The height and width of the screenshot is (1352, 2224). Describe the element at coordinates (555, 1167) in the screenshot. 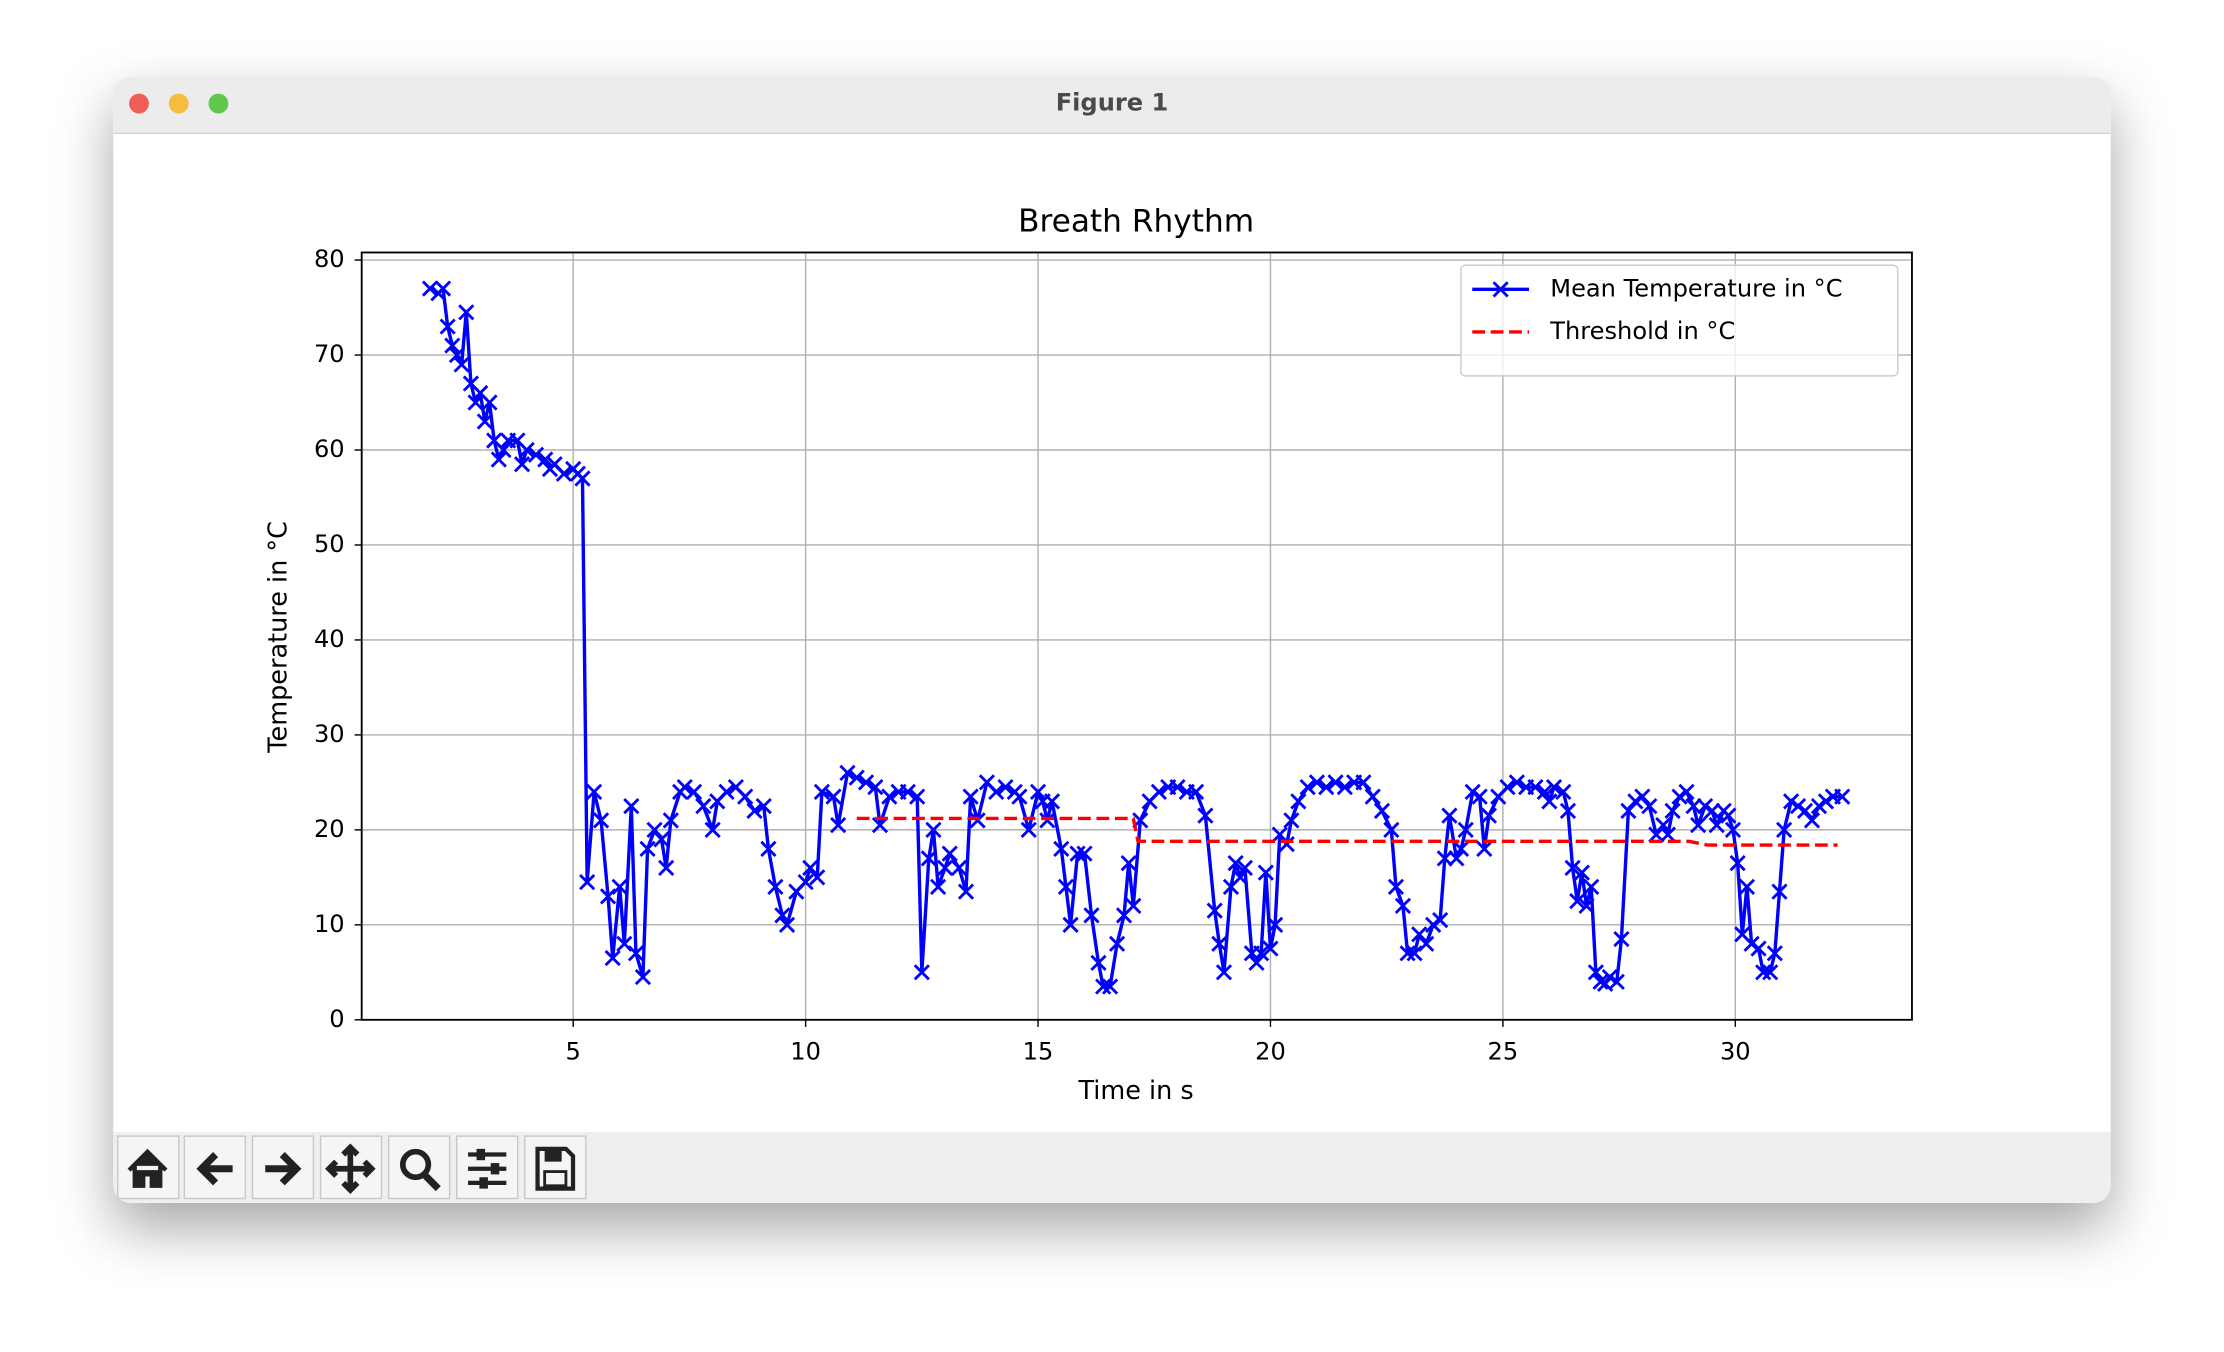

I see `save-button` at that location.